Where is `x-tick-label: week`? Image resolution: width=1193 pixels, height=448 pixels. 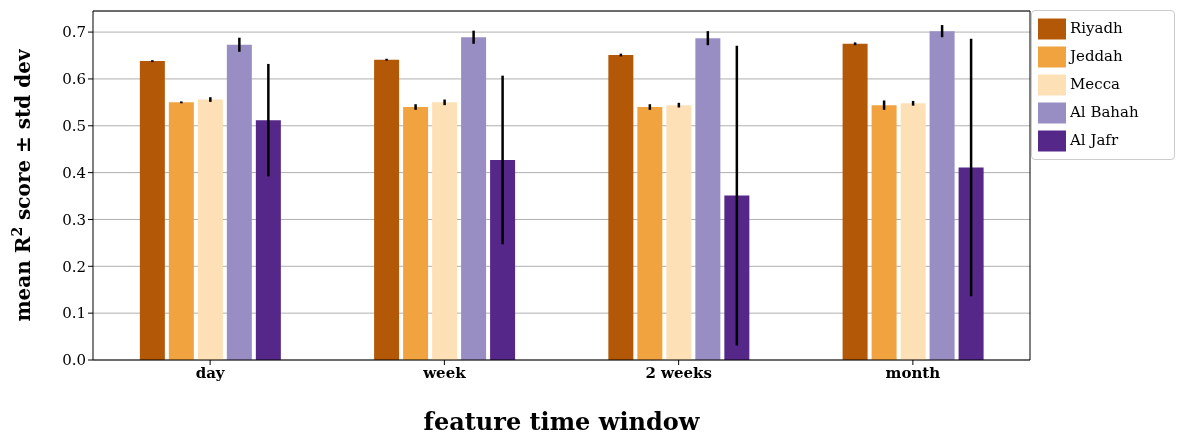 x-tick-label: week is located at coordinates (444, 372).